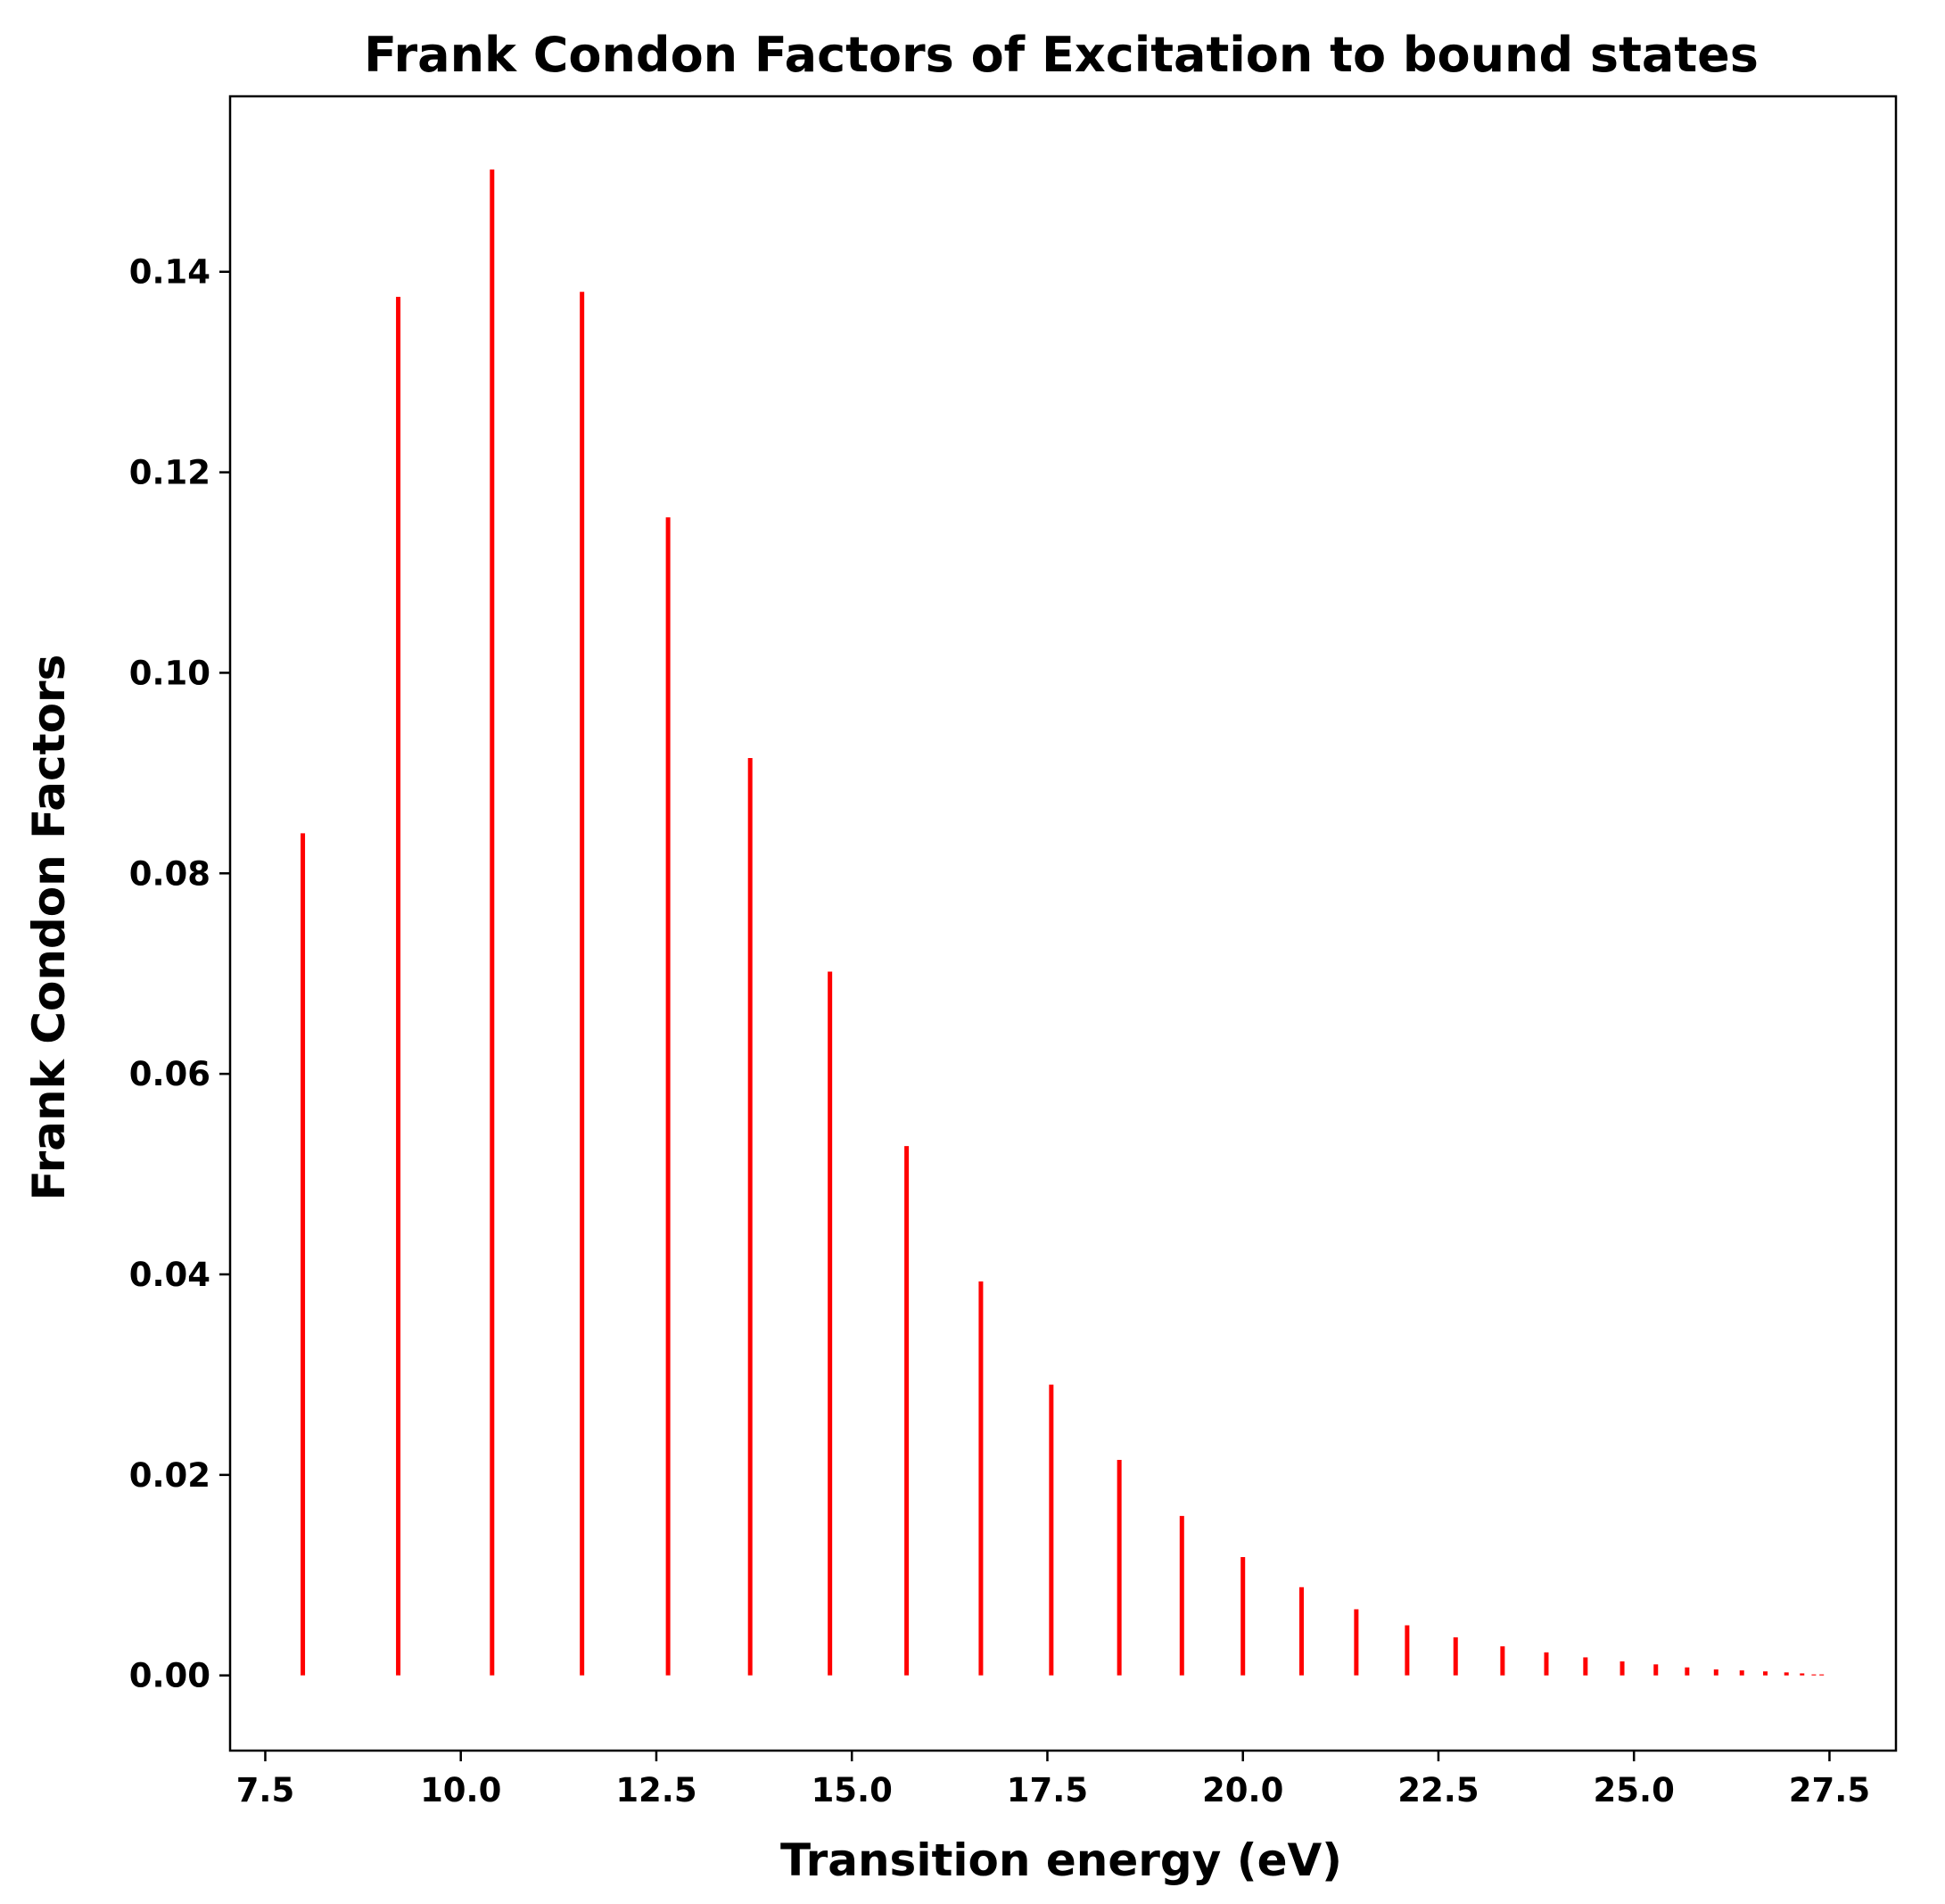 The height and width of the screenshot is (1904, 1945). I want to click on x-axis-ticks: 7.5 10.0 12.5 15.0 17.5 20.0 22.5 25.0 27.5, so click(1053, 1780).